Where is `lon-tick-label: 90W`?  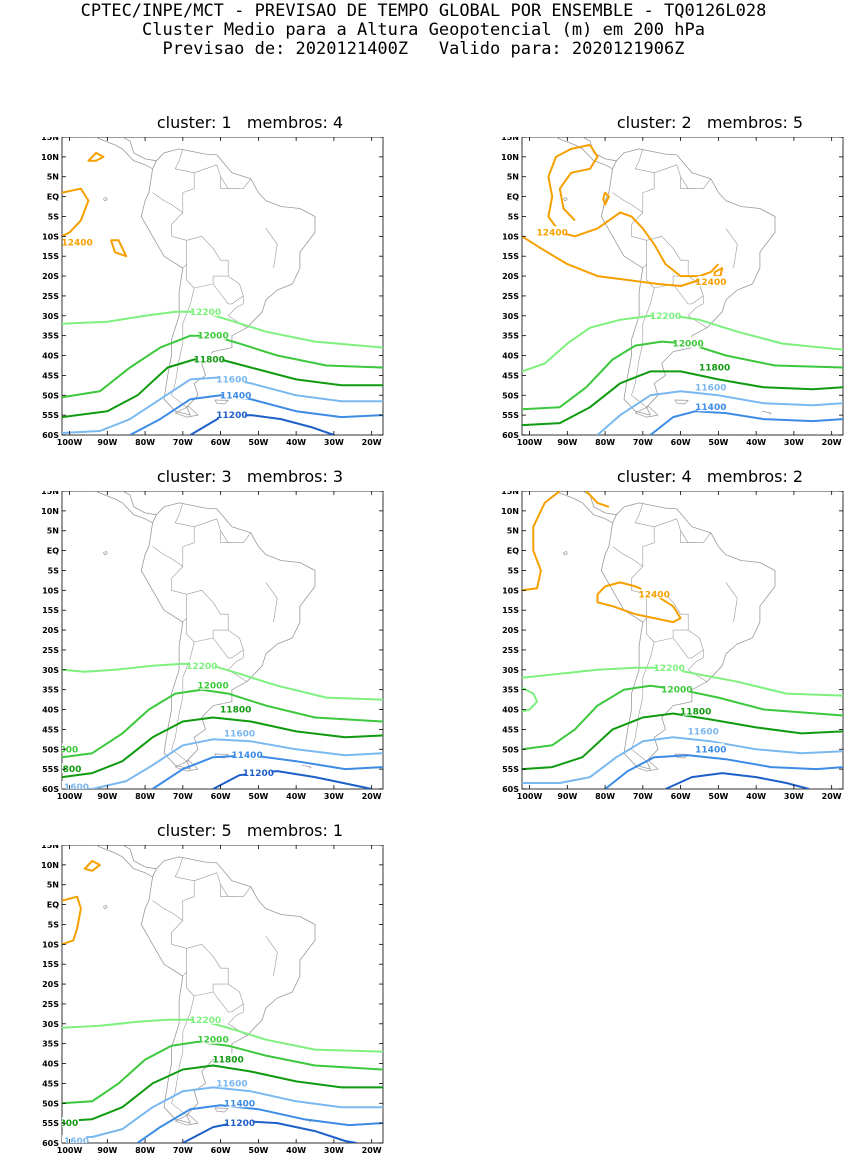 lon-tick-label: 90W is located at coordinates (567, 442).